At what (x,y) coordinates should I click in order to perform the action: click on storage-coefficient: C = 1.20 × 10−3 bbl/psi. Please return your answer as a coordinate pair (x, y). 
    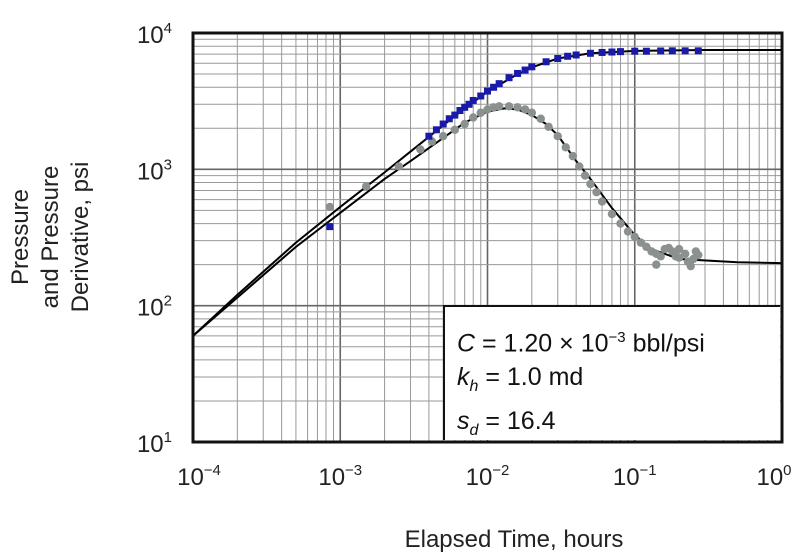
    Looking at the image, I should click on (618, 340).